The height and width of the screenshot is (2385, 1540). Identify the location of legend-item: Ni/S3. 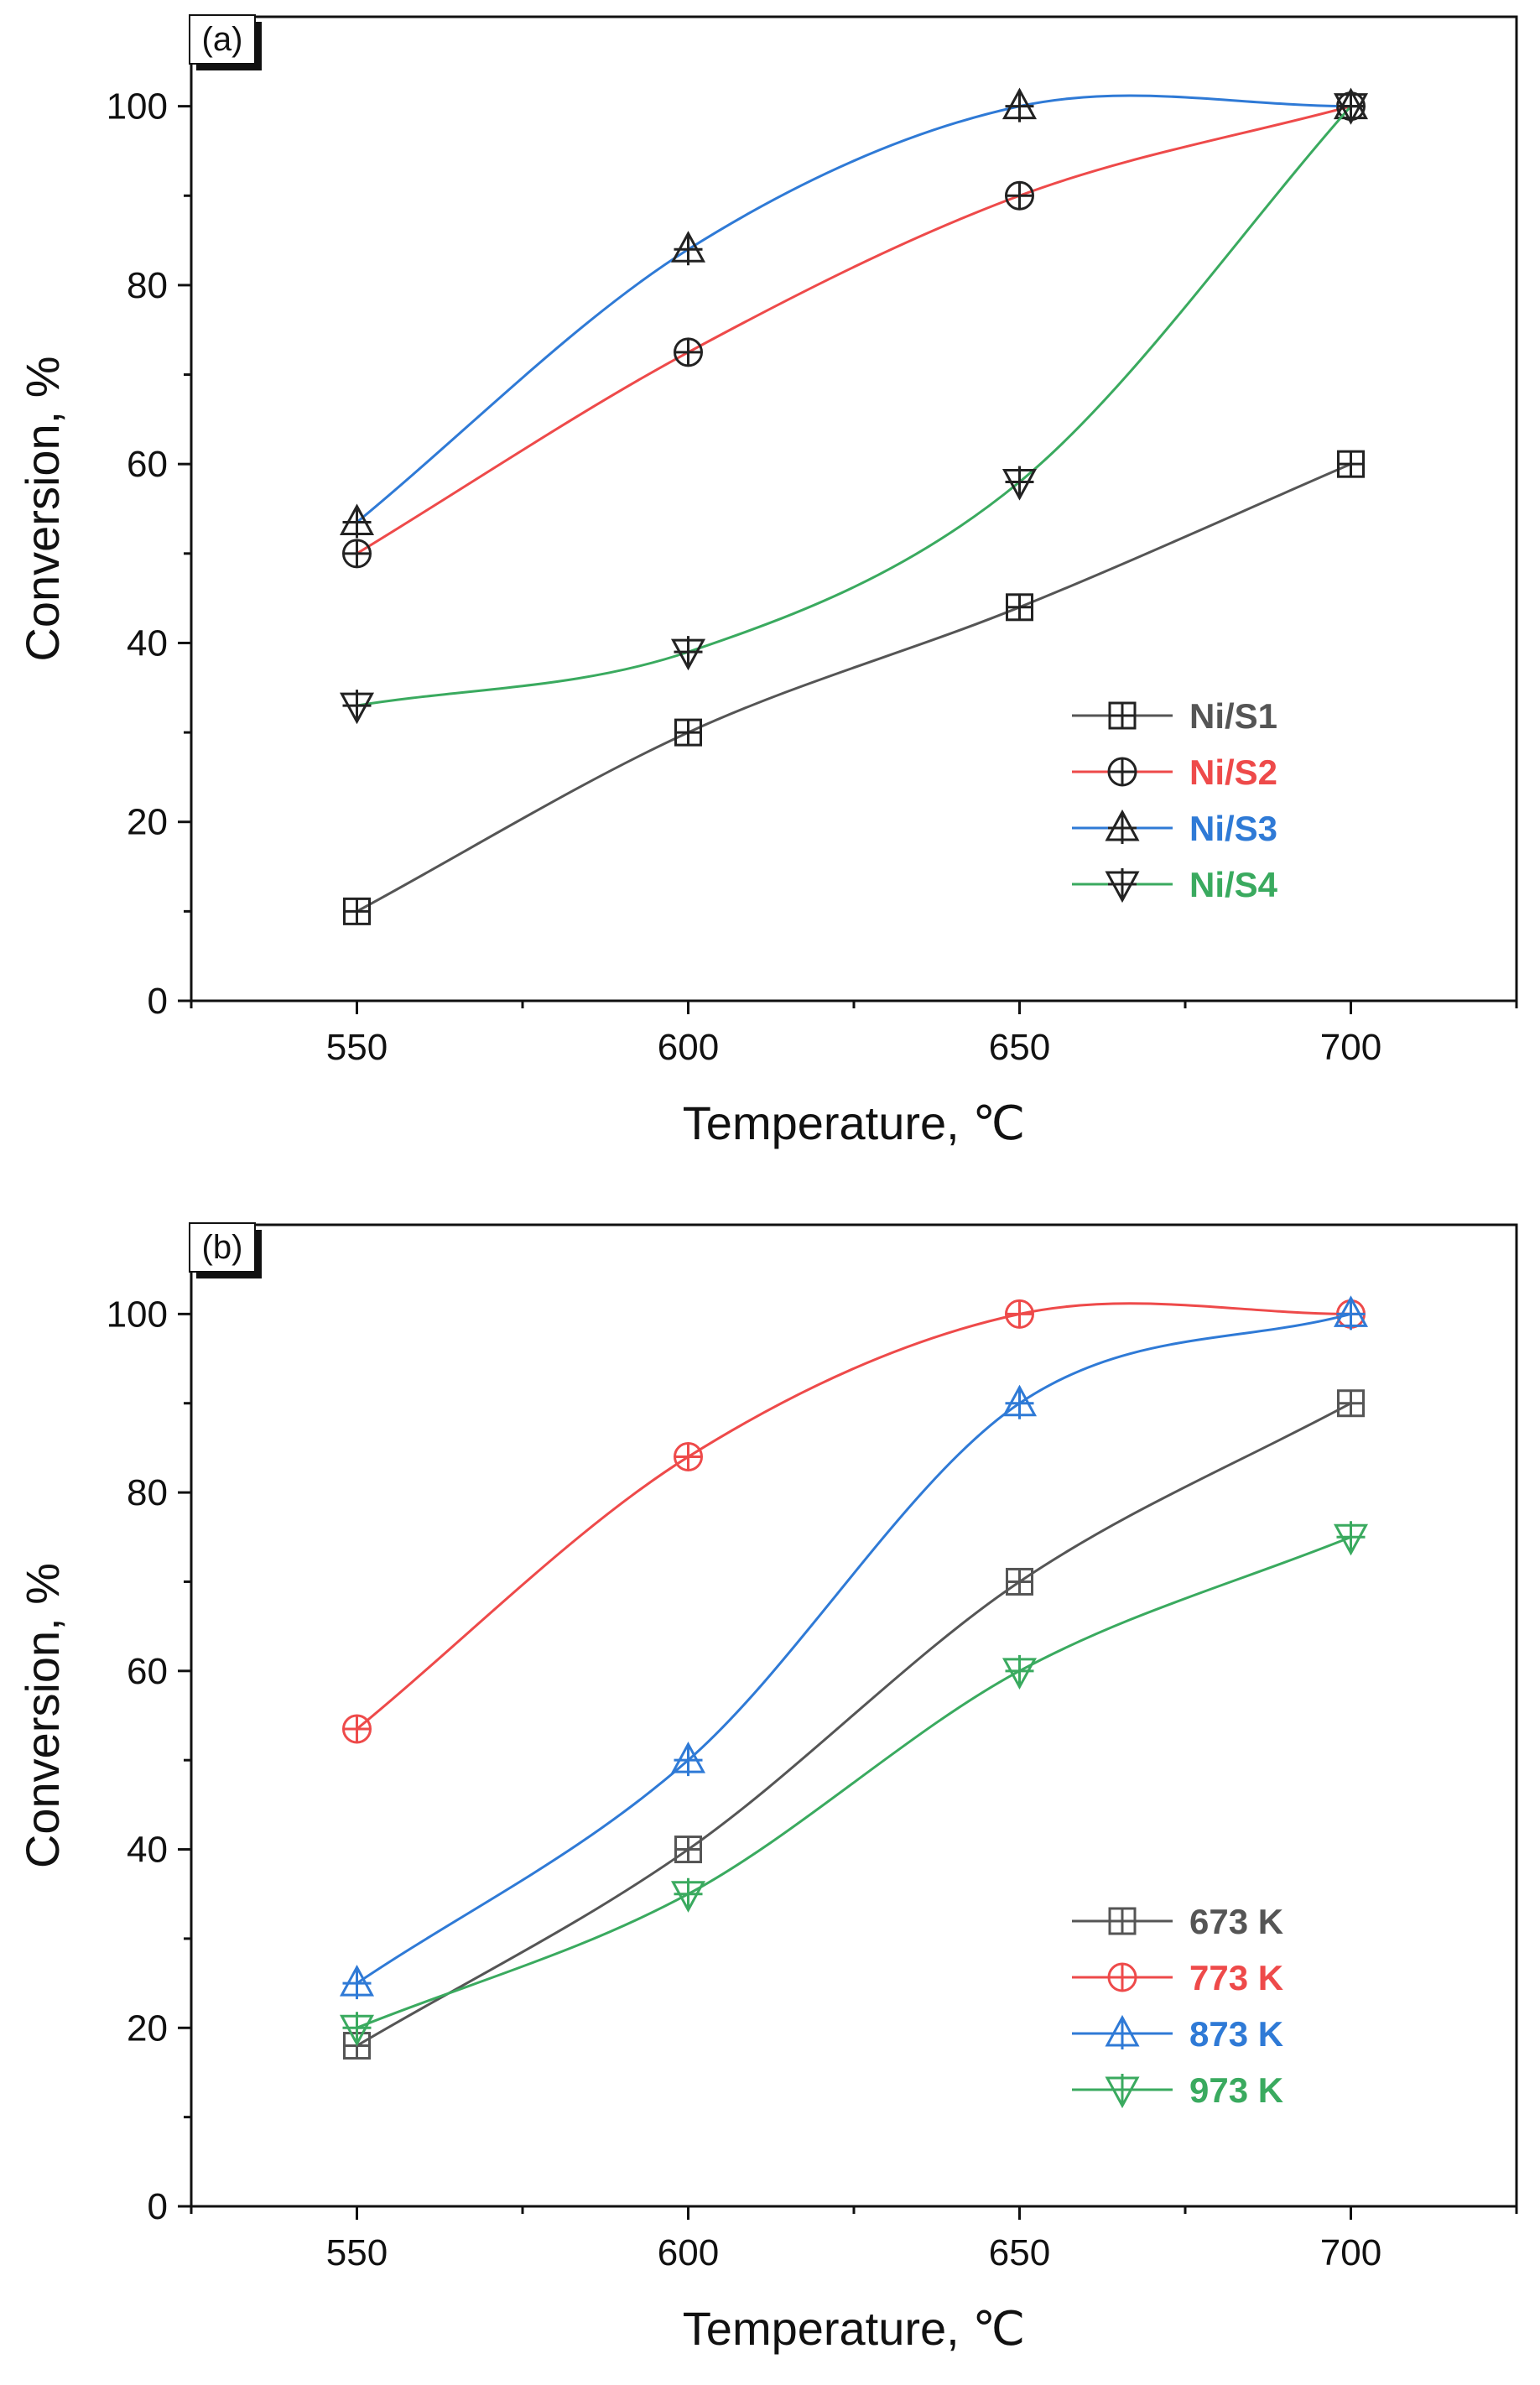
(1175, 829).